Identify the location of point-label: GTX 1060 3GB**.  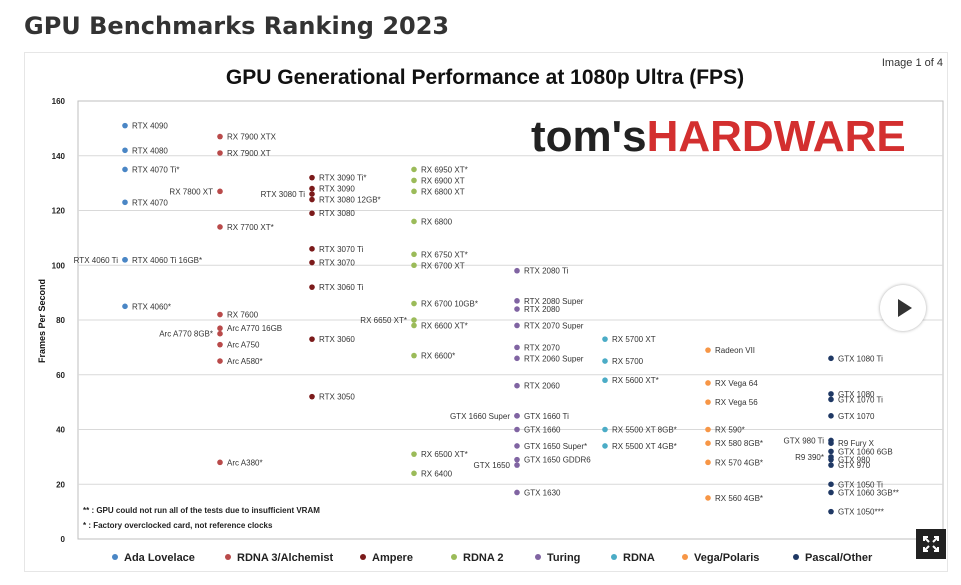
(868, 492).